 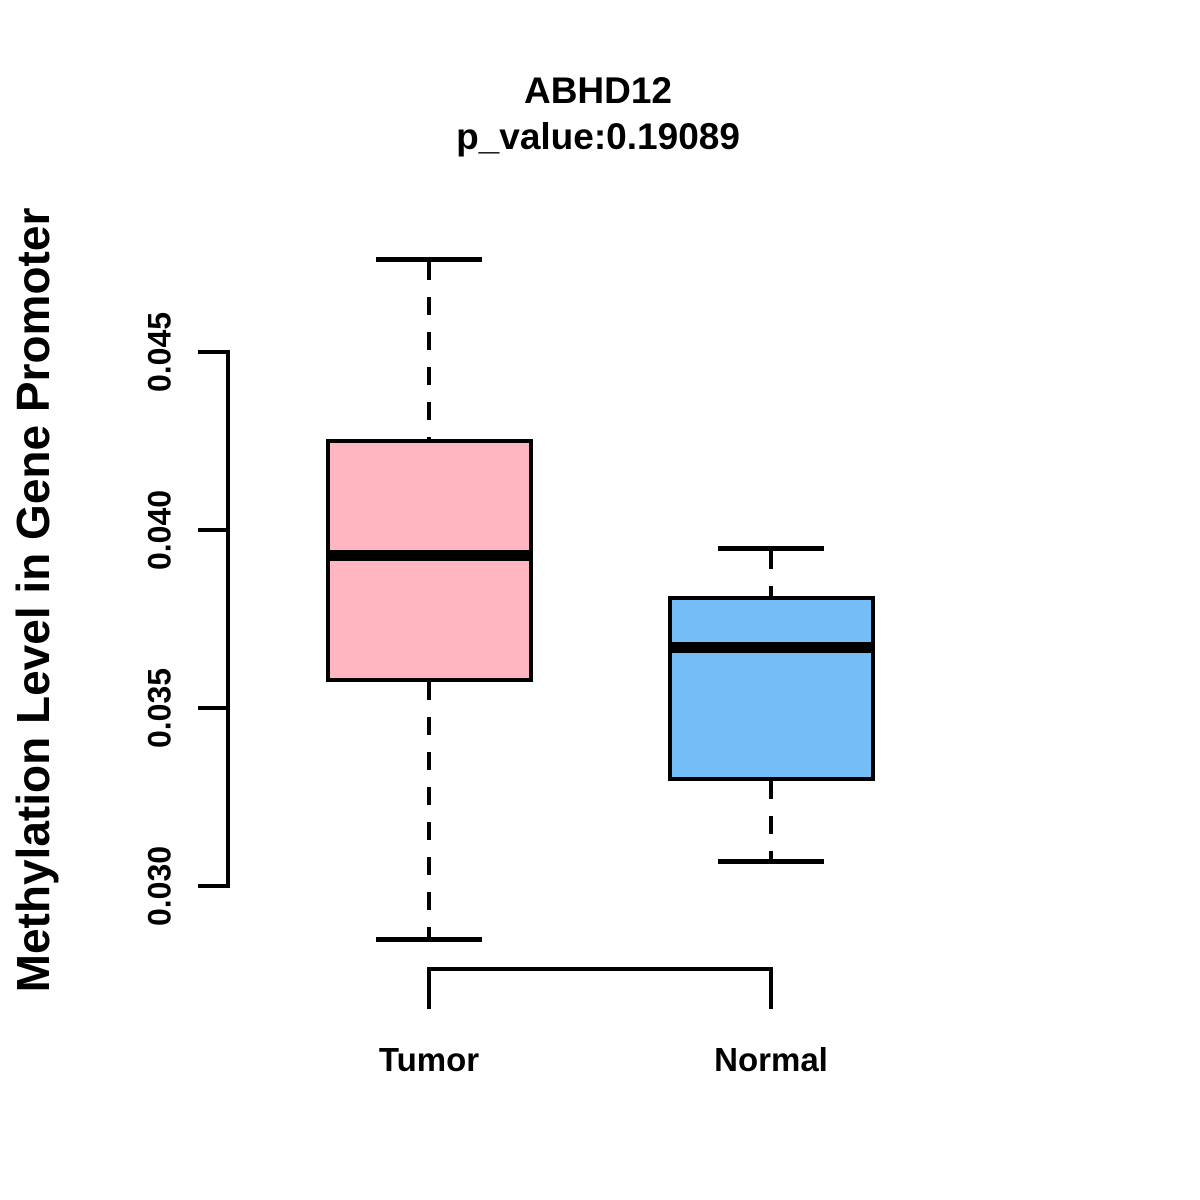 I want to click on chart-title: ABHD12, so click(x=598, y=90).